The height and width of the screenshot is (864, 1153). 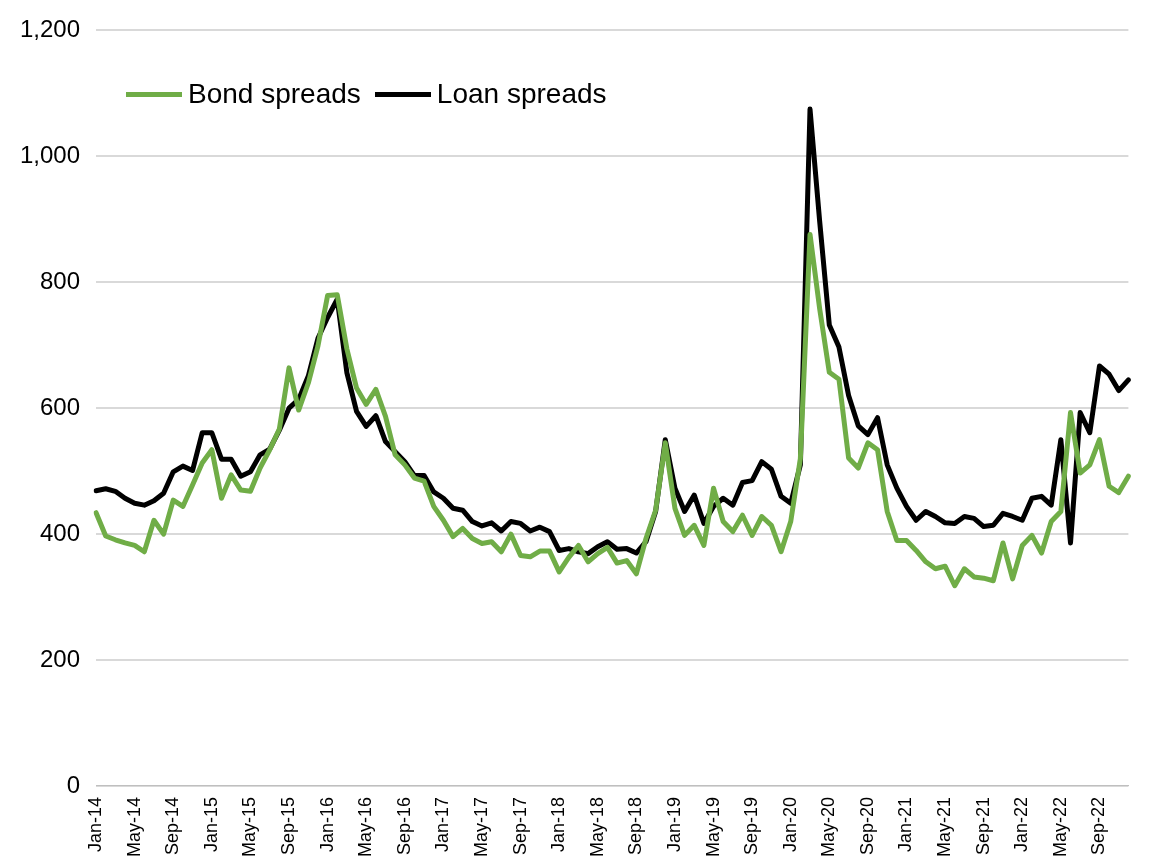 I want to click on x-tick-label: Jan-21, so click(x=905, y=824).